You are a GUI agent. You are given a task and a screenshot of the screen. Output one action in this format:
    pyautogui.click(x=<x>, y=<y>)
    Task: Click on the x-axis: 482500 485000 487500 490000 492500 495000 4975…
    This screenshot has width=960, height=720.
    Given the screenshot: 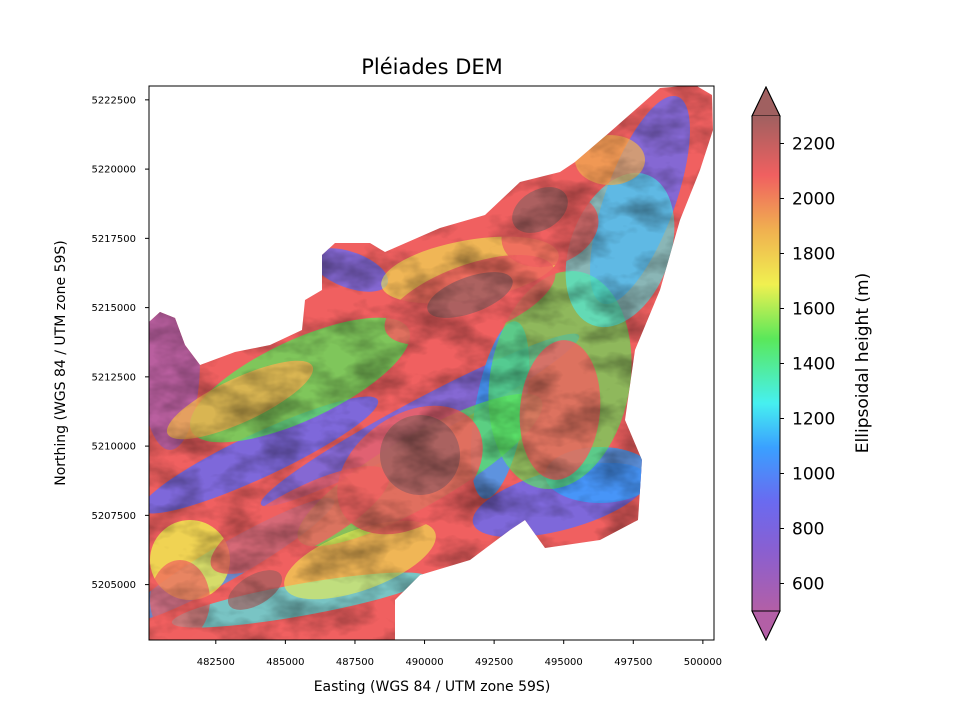 What is the action you would take?
    pyautogui.click(x=459, y=654)
    